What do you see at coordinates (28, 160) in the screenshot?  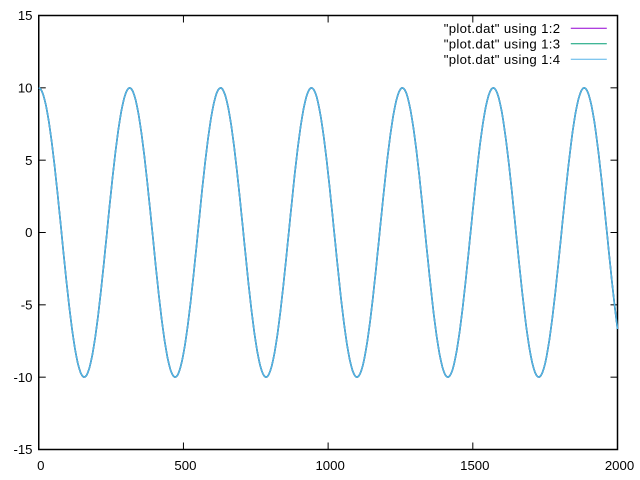 I see `svg-text: 5` at bounding box center [28, 160].